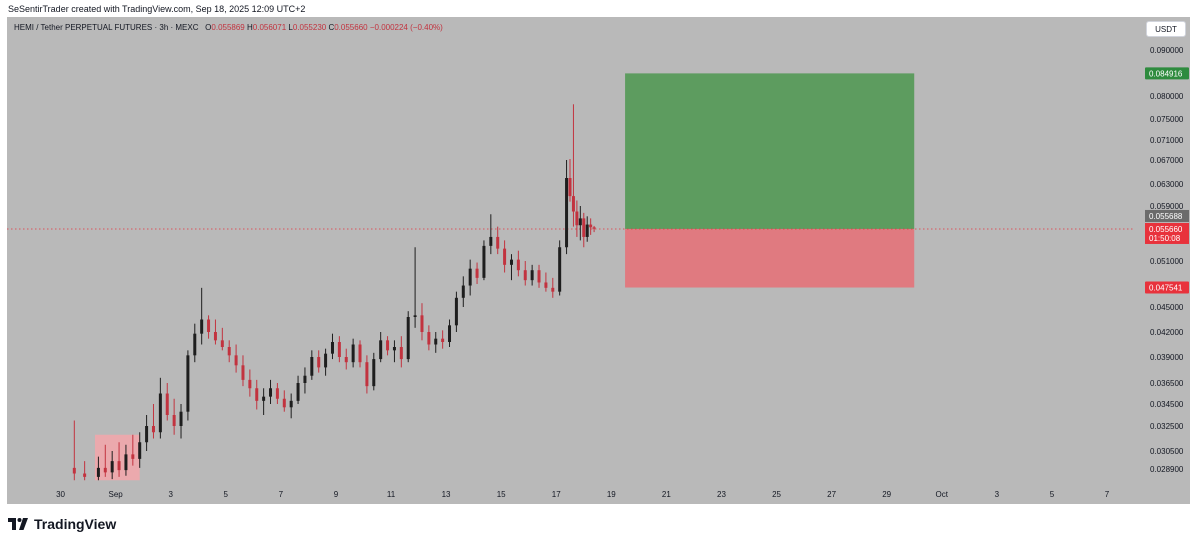 The width and height of the screenshot is (1199, 545). What do you see at coordinates (309, 27) in the screenshot?
I see `low-value: 0.055230` at bounding box center [309, 27].